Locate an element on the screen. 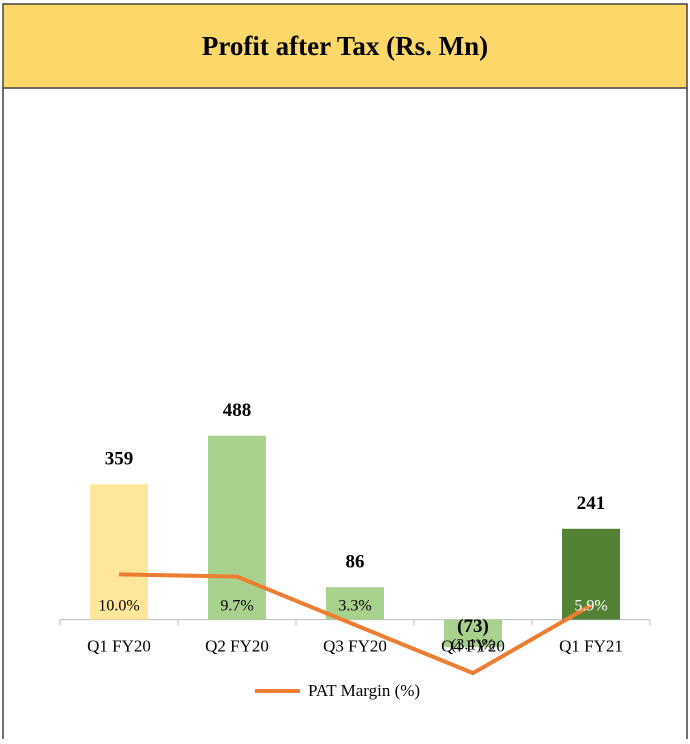 The height and width of the screenshot is (744, 690). header-band is located at coordinates (345, 46).